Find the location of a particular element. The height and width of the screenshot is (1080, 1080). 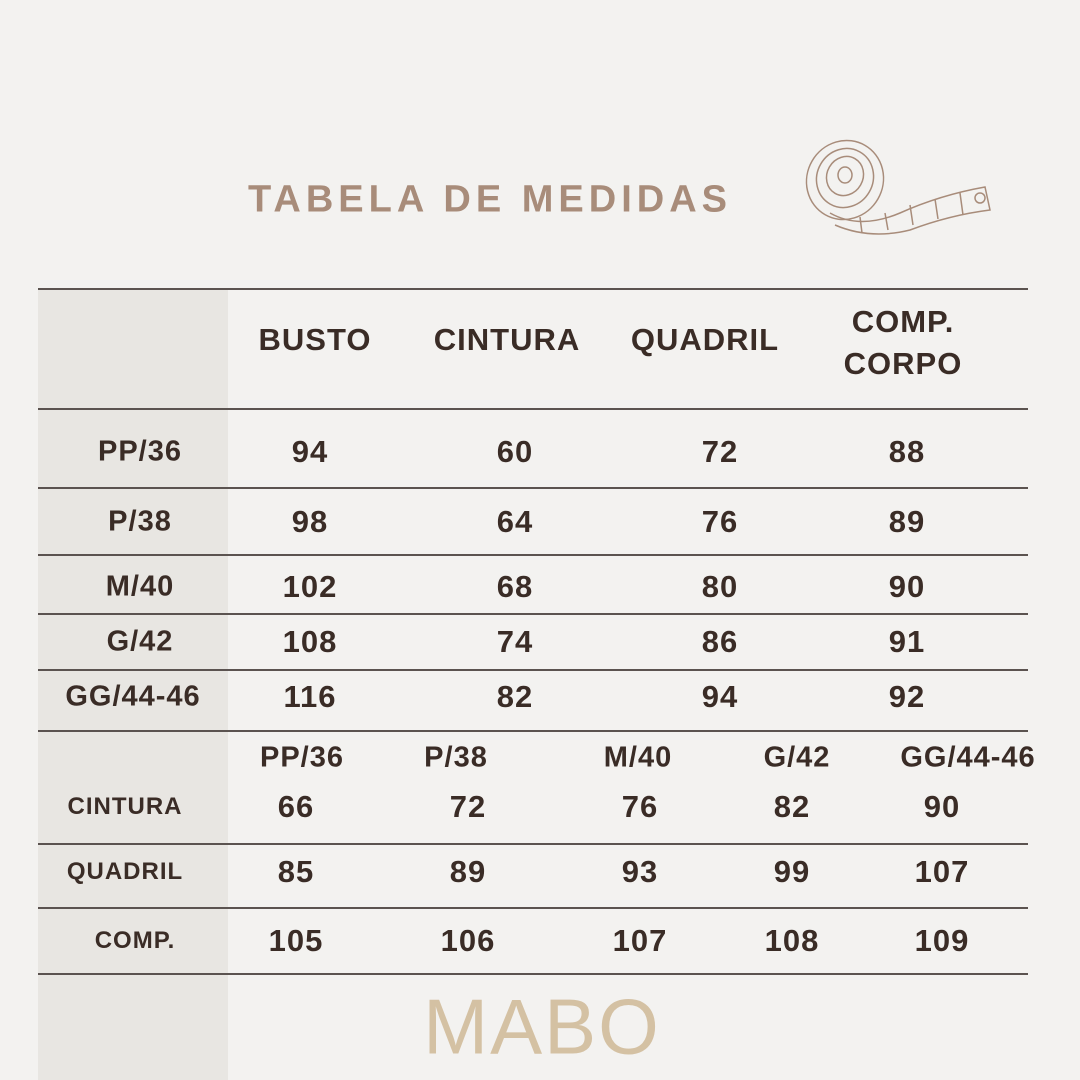

measure-value: 102 is located at coordinates (310, 586).